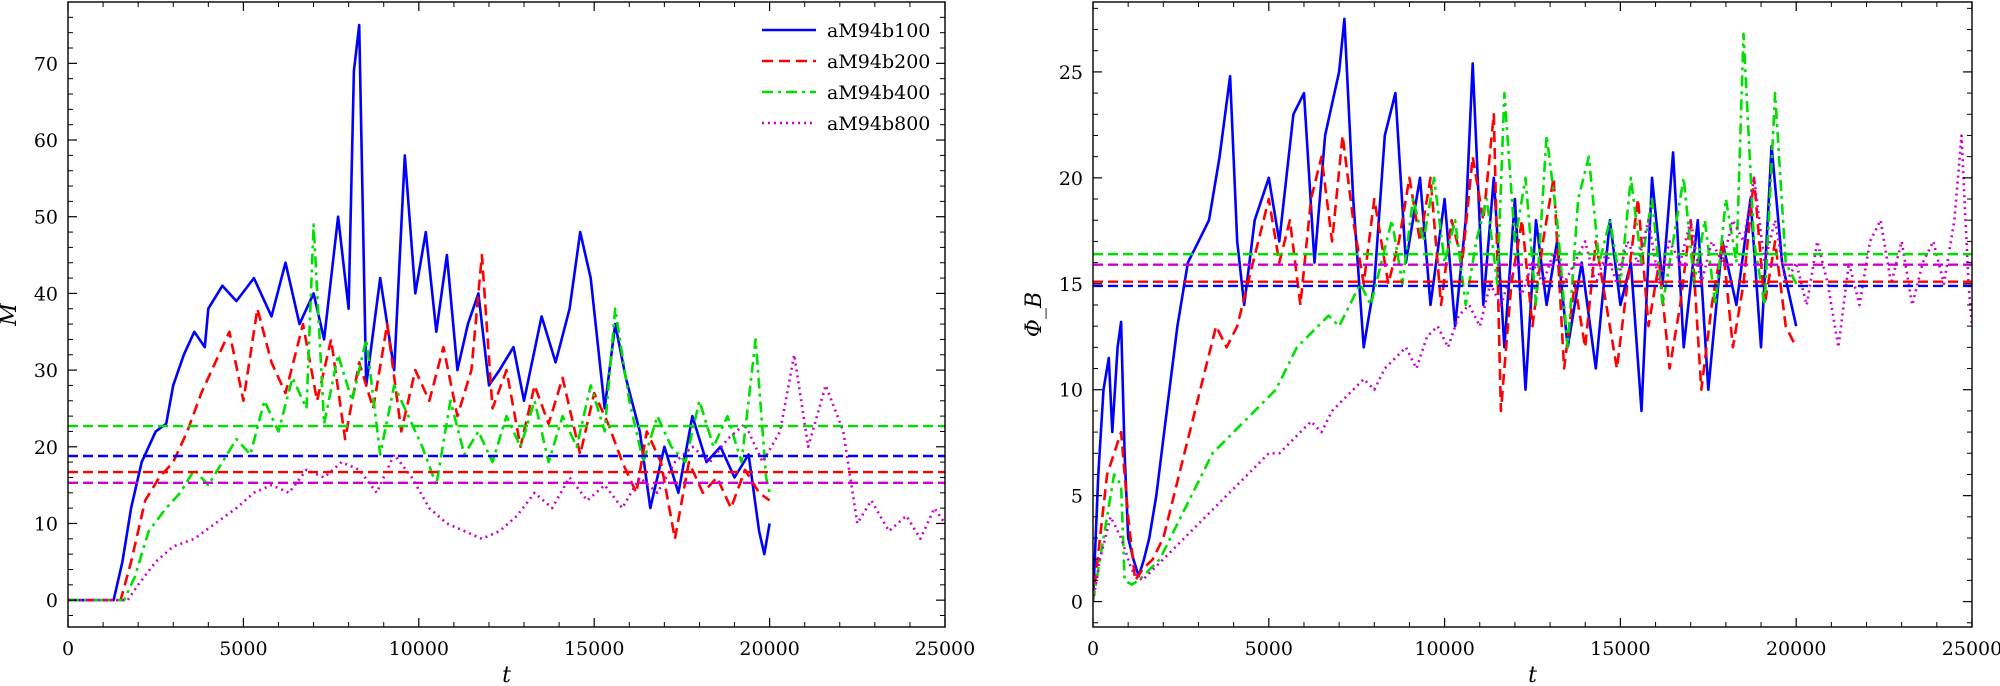  I want to click on y-tick-label: 40, so click(46, 294).